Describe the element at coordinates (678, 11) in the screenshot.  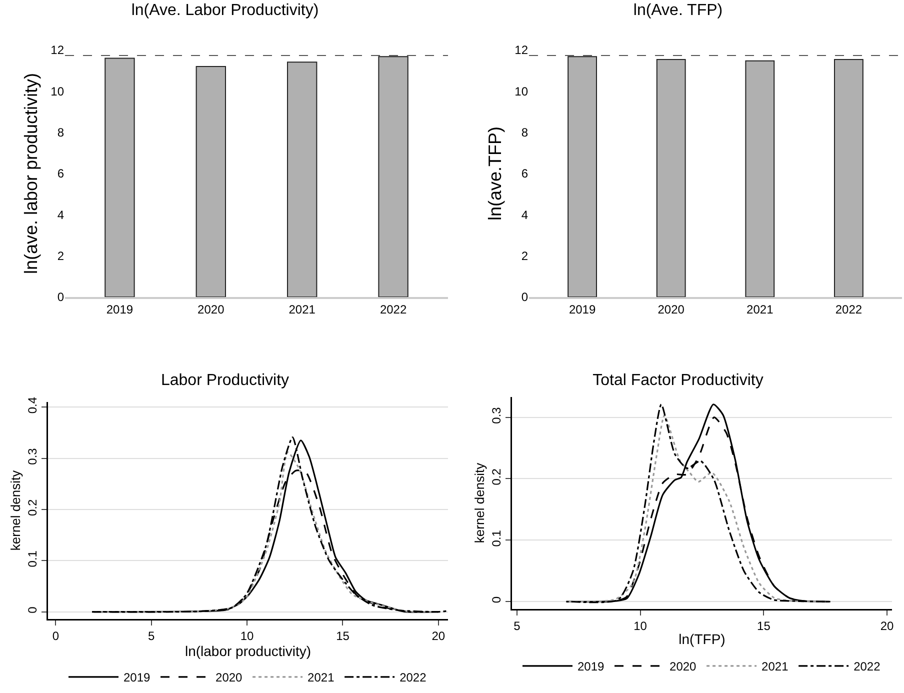
I see `chart-title: ln(Ave. TFP)` at that location.